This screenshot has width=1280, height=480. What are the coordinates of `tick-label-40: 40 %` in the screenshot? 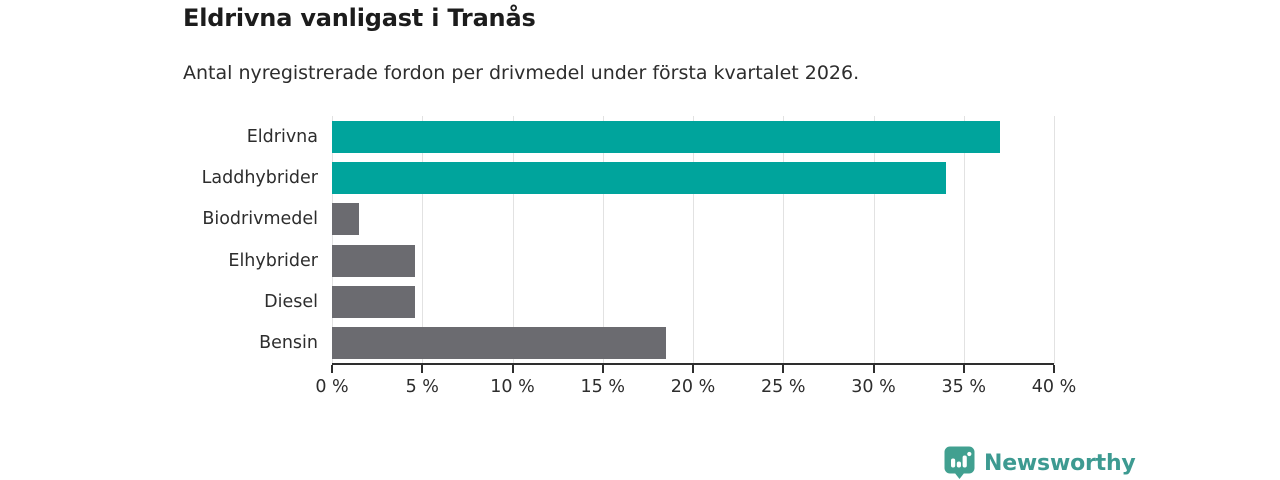 It's located at (1054, 387).